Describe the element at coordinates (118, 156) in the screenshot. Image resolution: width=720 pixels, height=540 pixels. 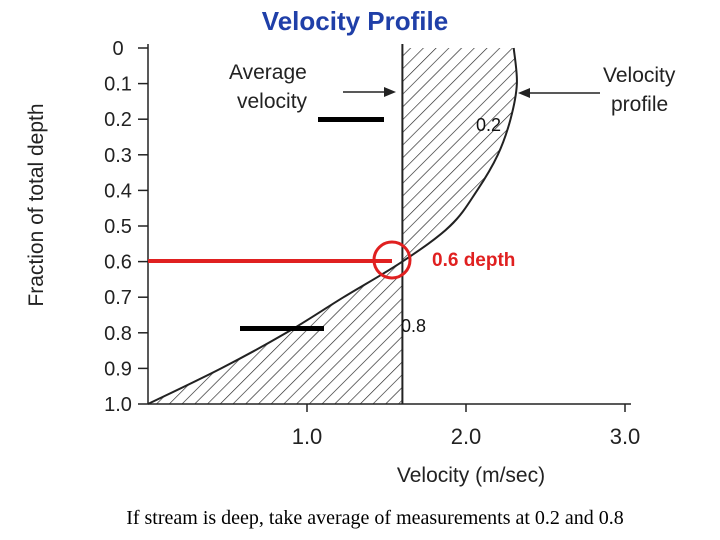
I see `y-tick-label: 0.3` at that location.